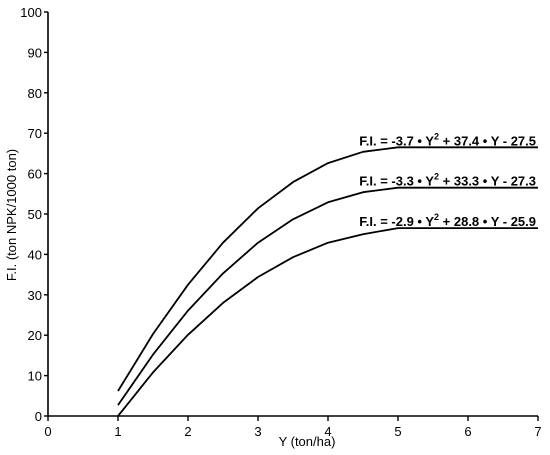 The width and height of the screenshot is (550, 455). Describe the element at coordinates (35, 52) in the screenshot. I see `y-tick-label: 90` at that location.